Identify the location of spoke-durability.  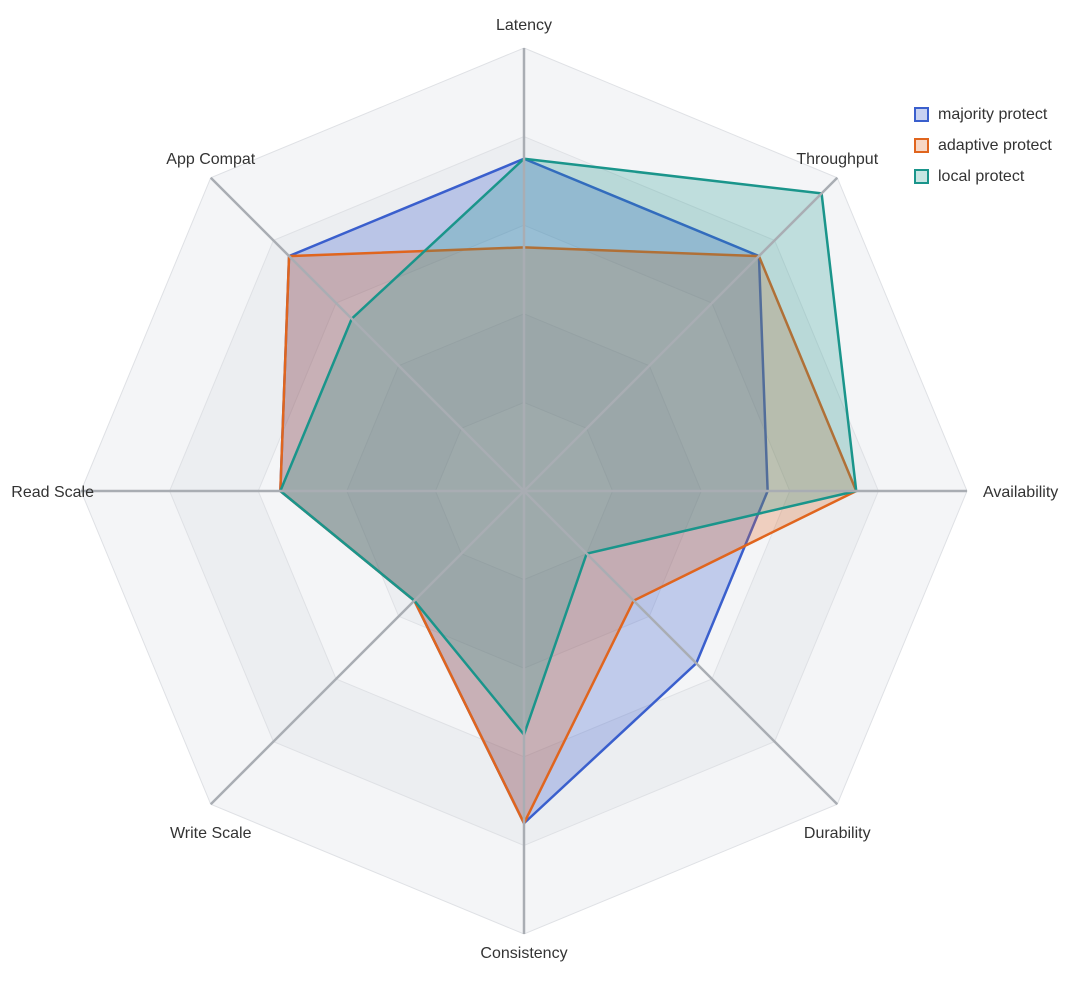
(681, 648).